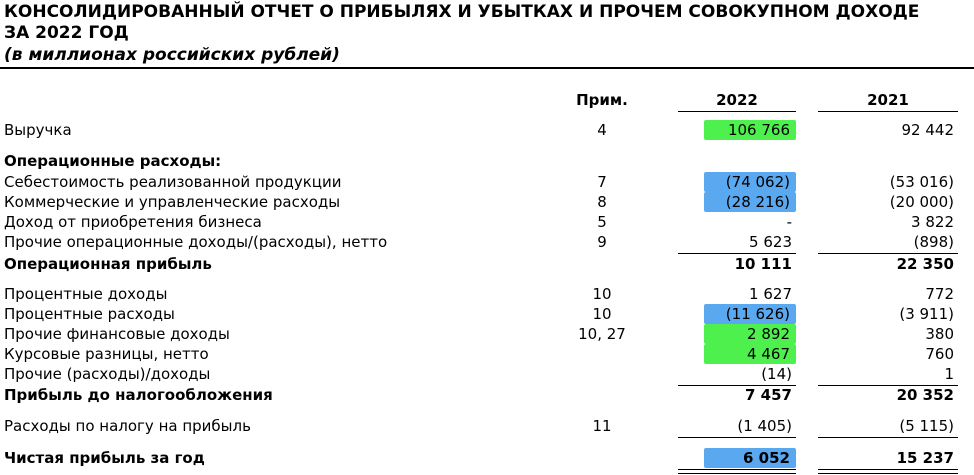  I want to click on value-2022-text: 106 766, so click(758, 130).